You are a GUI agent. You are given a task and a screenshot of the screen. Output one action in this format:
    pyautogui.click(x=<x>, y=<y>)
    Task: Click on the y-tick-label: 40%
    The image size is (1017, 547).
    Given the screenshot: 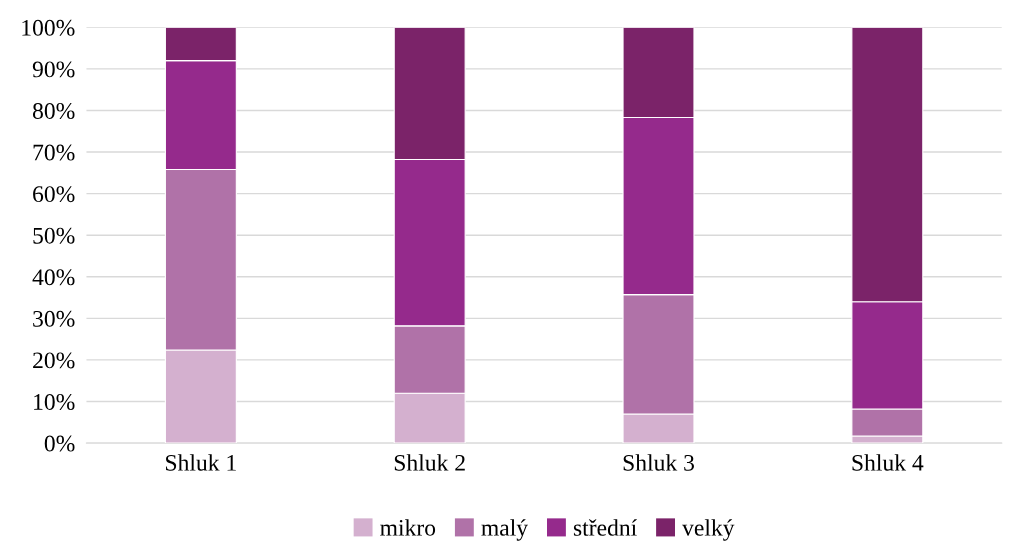 What is the action you would take?
    pyautogui.click(x=53, y=277)
    